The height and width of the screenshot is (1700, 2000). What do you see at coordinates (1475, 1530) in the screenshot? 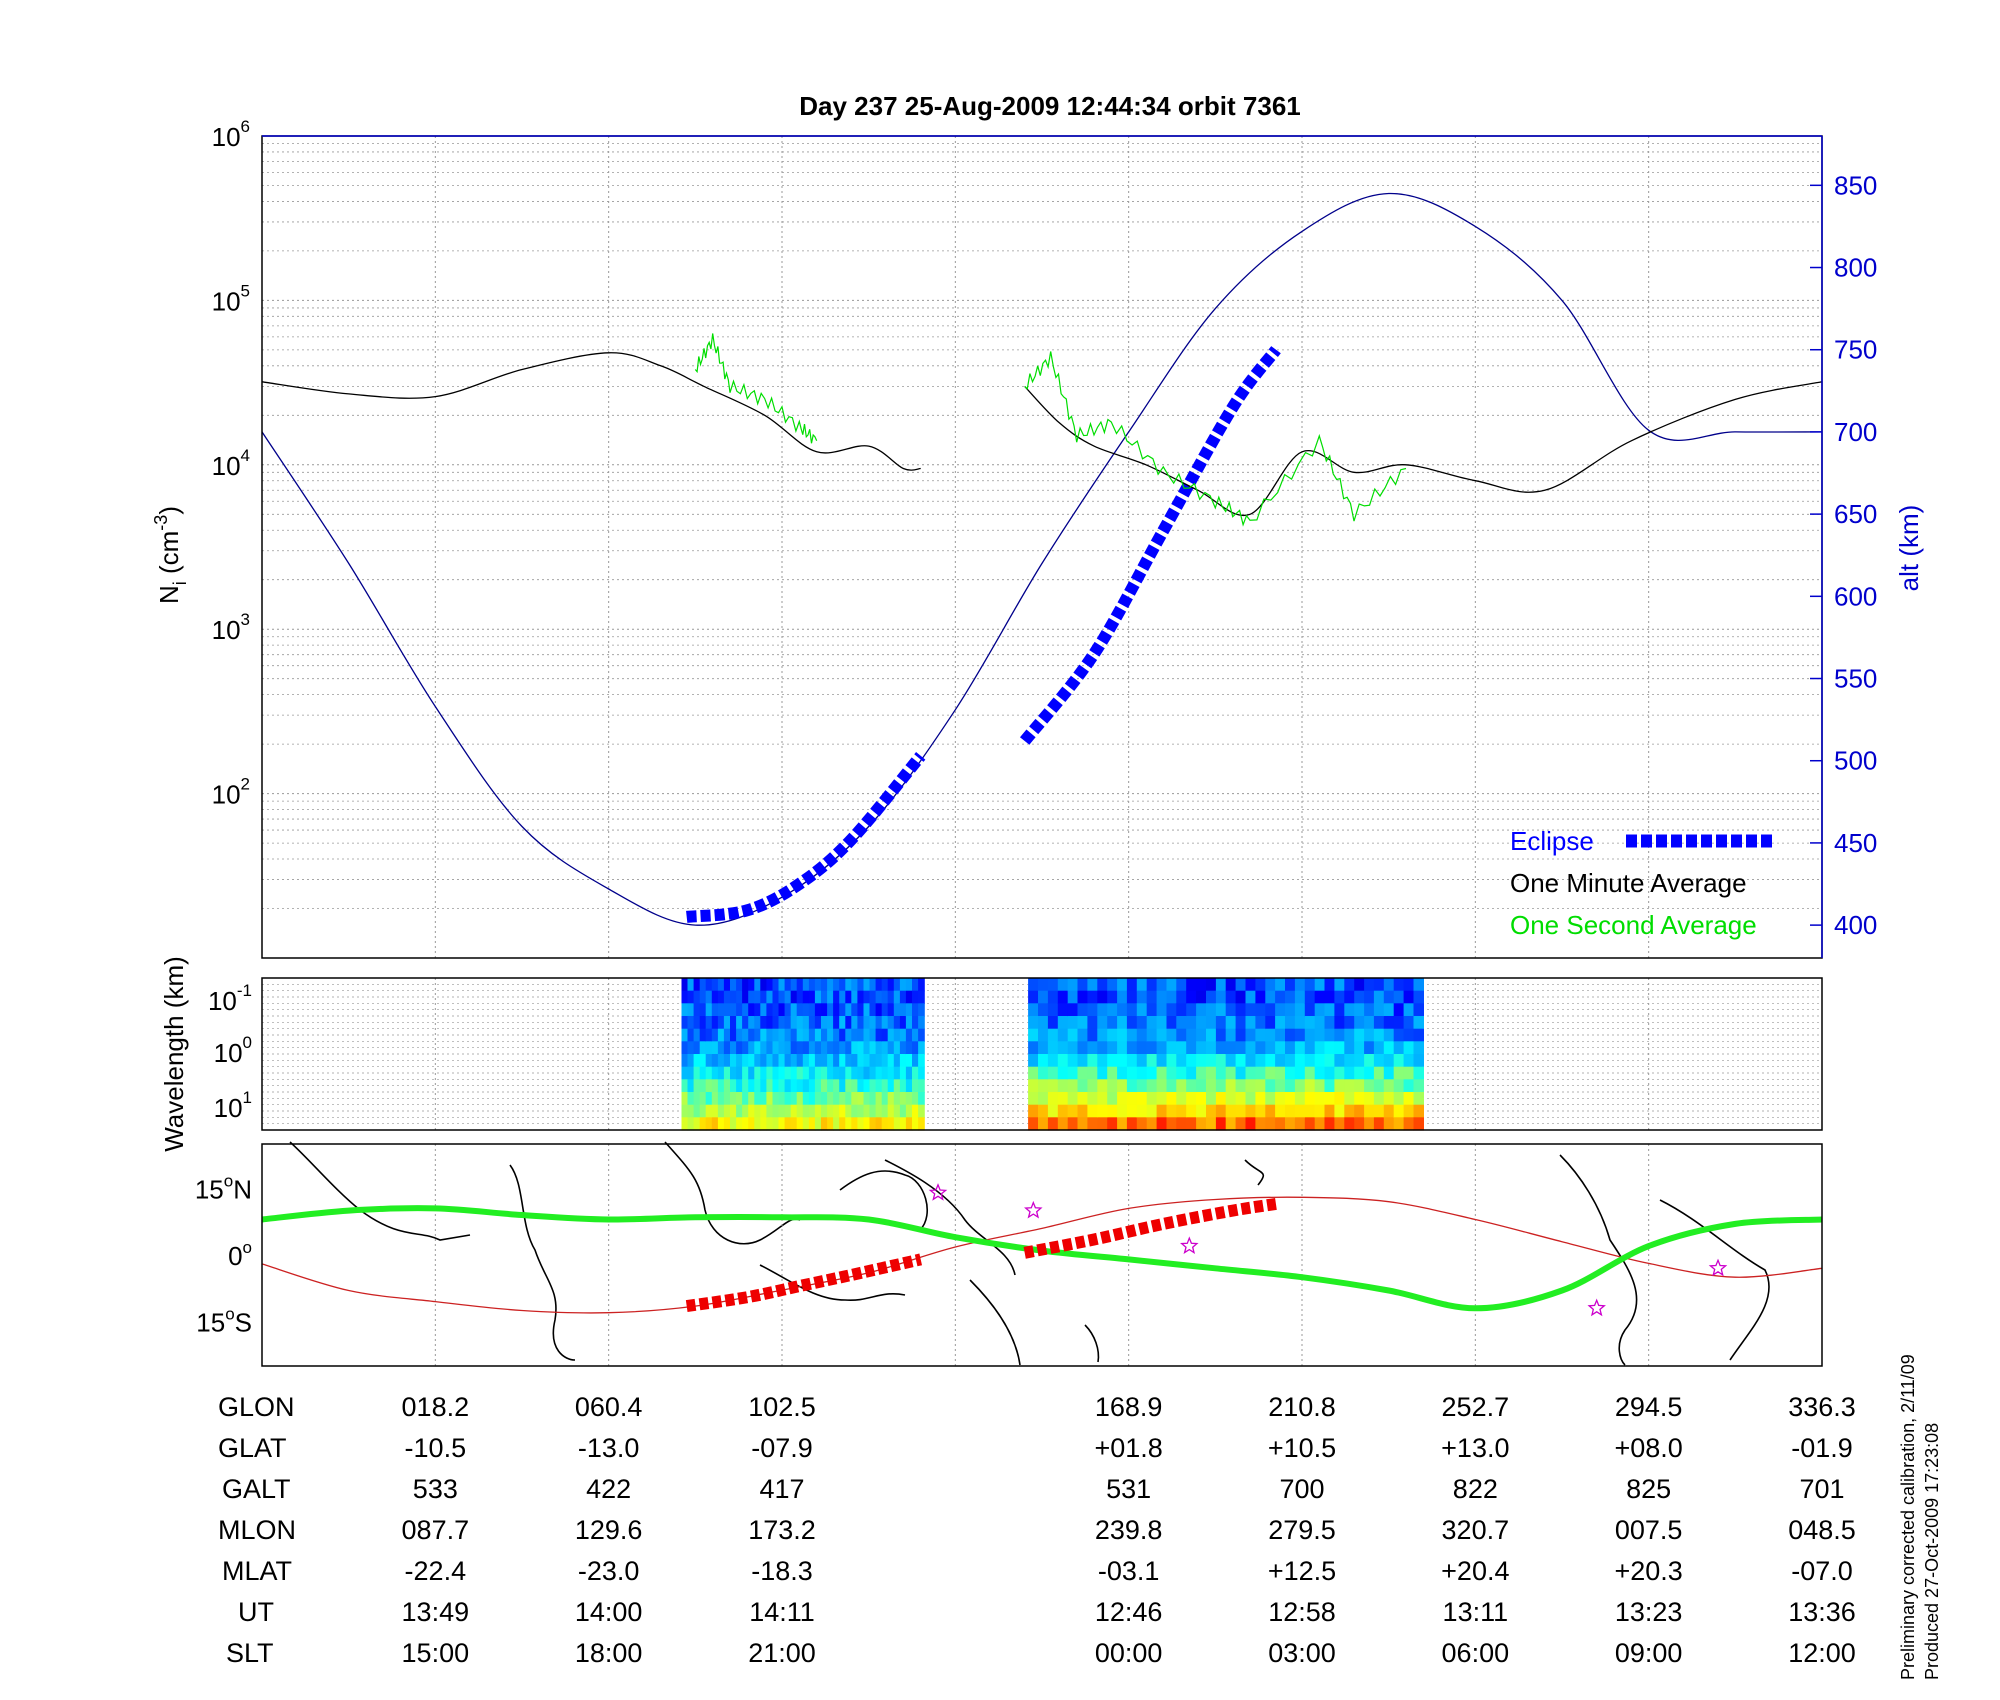
I see `table-cell: 320.7` at bounding box center [1475, 1530].